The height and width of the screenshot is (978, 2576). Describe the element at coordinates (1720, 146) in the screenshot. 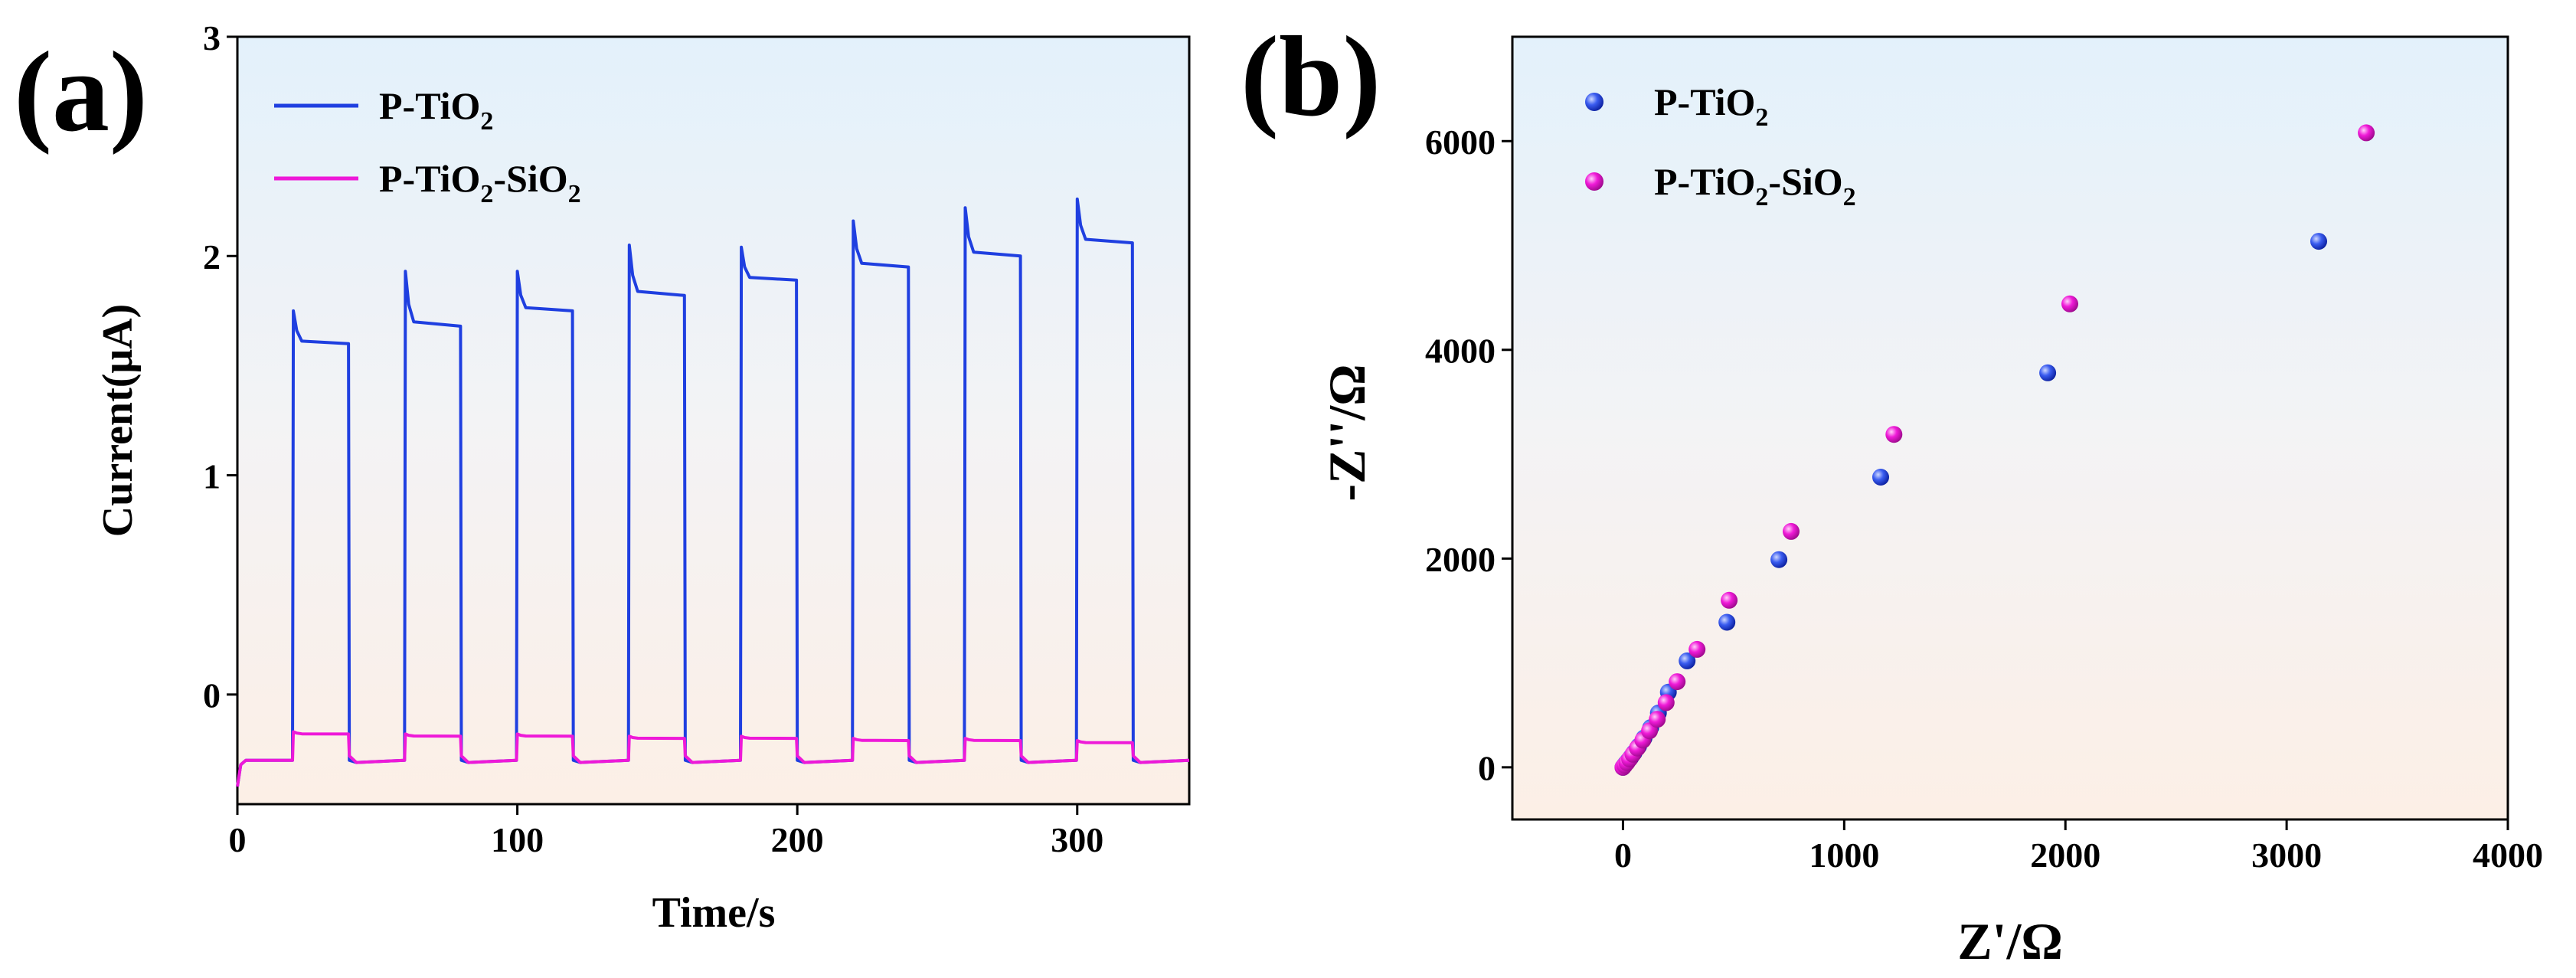

I see `legend-b: P-TiO2 P-TiO2-SiO2` at that location.